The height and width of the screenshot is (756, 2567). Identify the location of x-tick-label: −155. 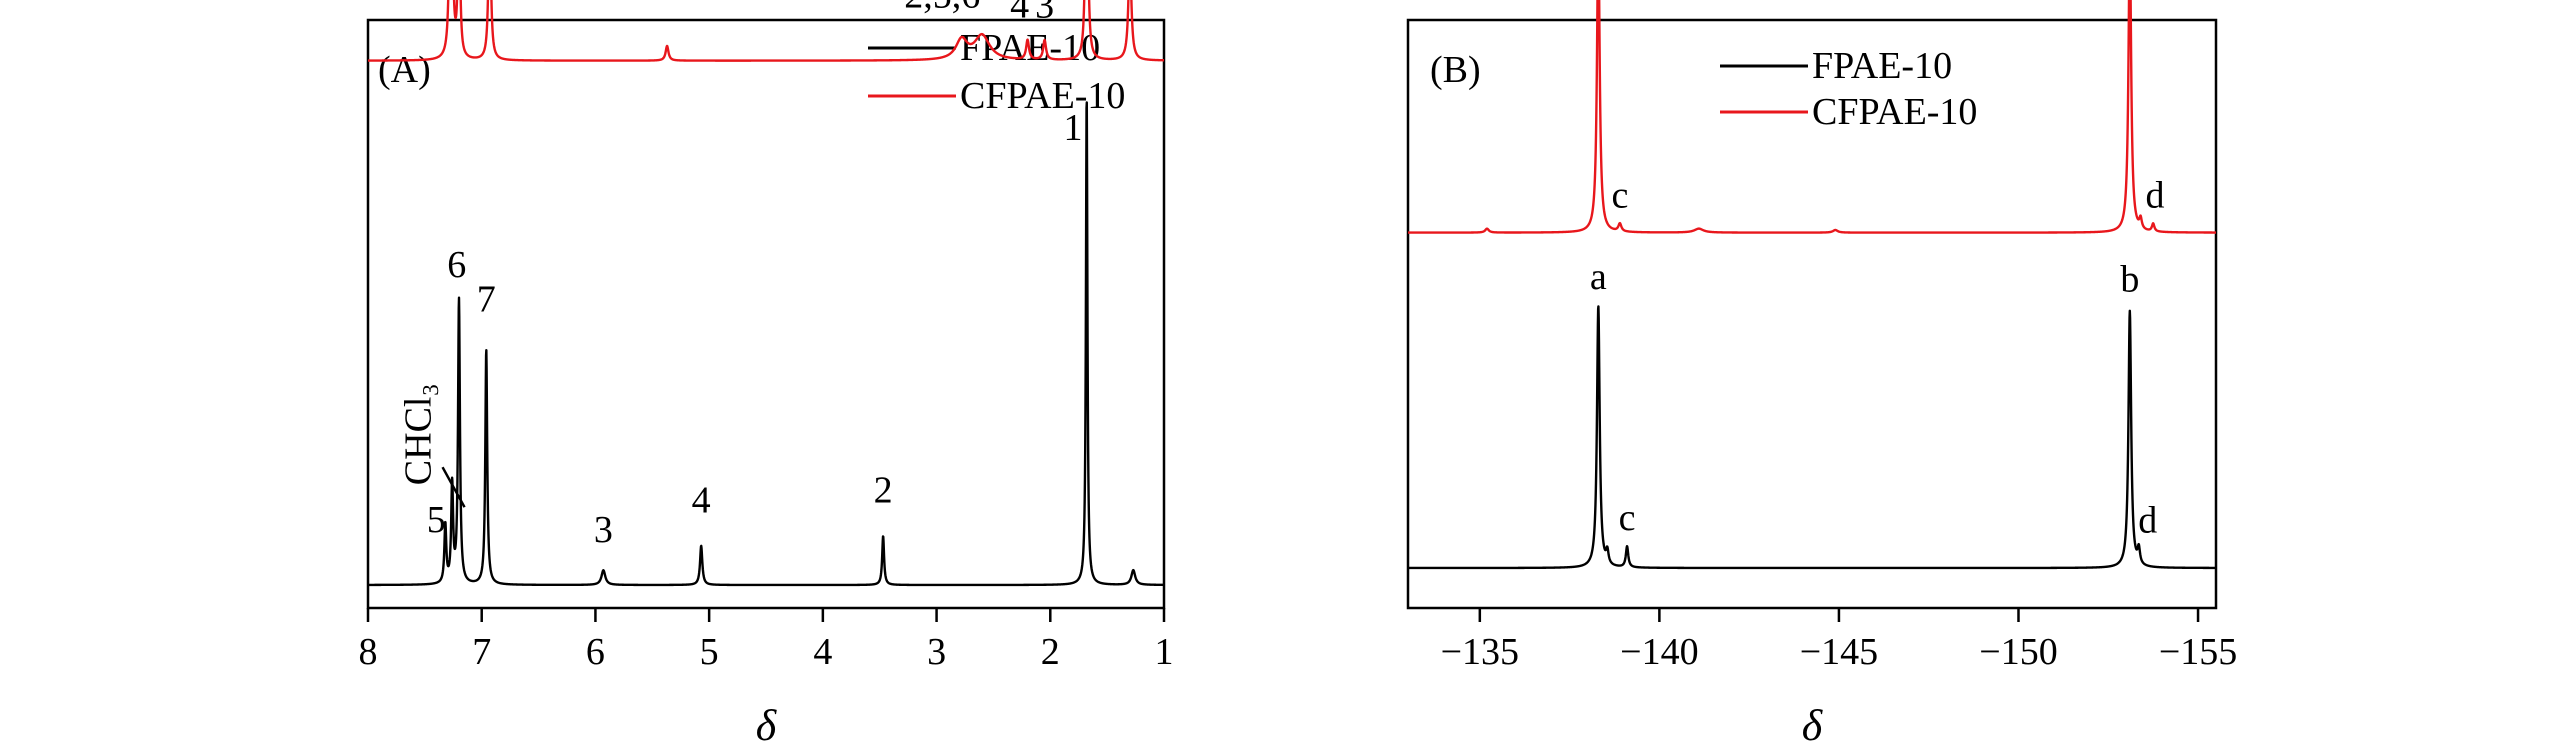
(2198, 652).